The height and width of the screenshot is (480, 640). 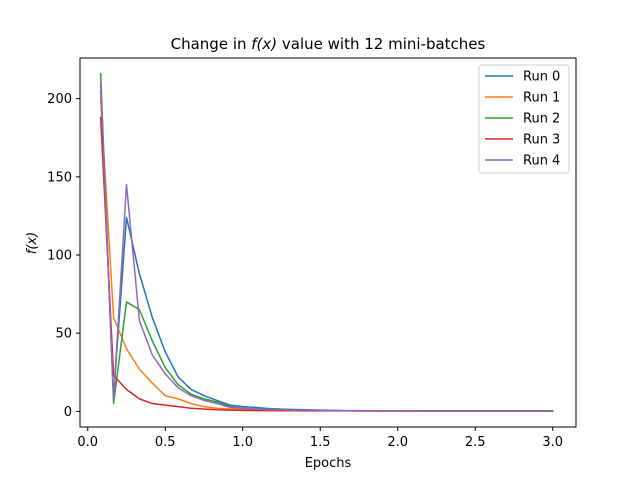 I want to click on legend-label-run-3: Run 3, so click(x=541, y=140).